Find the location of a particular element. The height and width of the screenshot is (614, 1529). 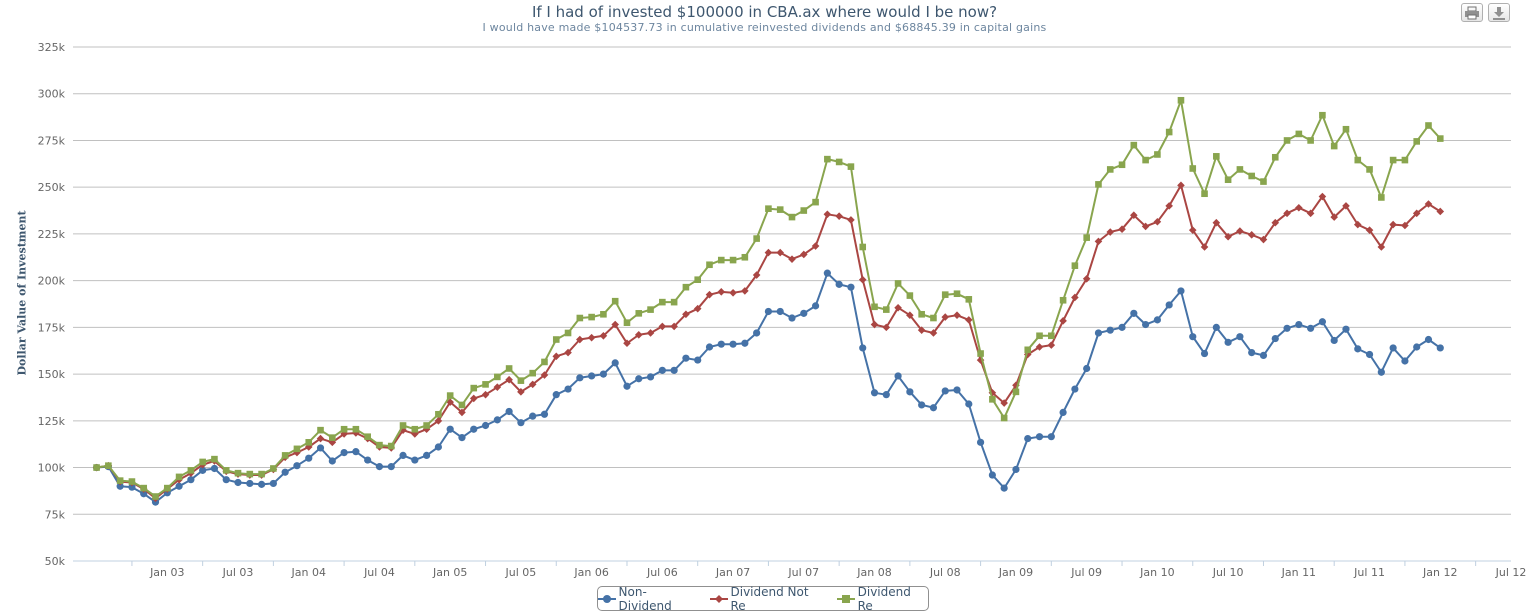

y-tick-label: 250k is located at coordinates (52, 187).